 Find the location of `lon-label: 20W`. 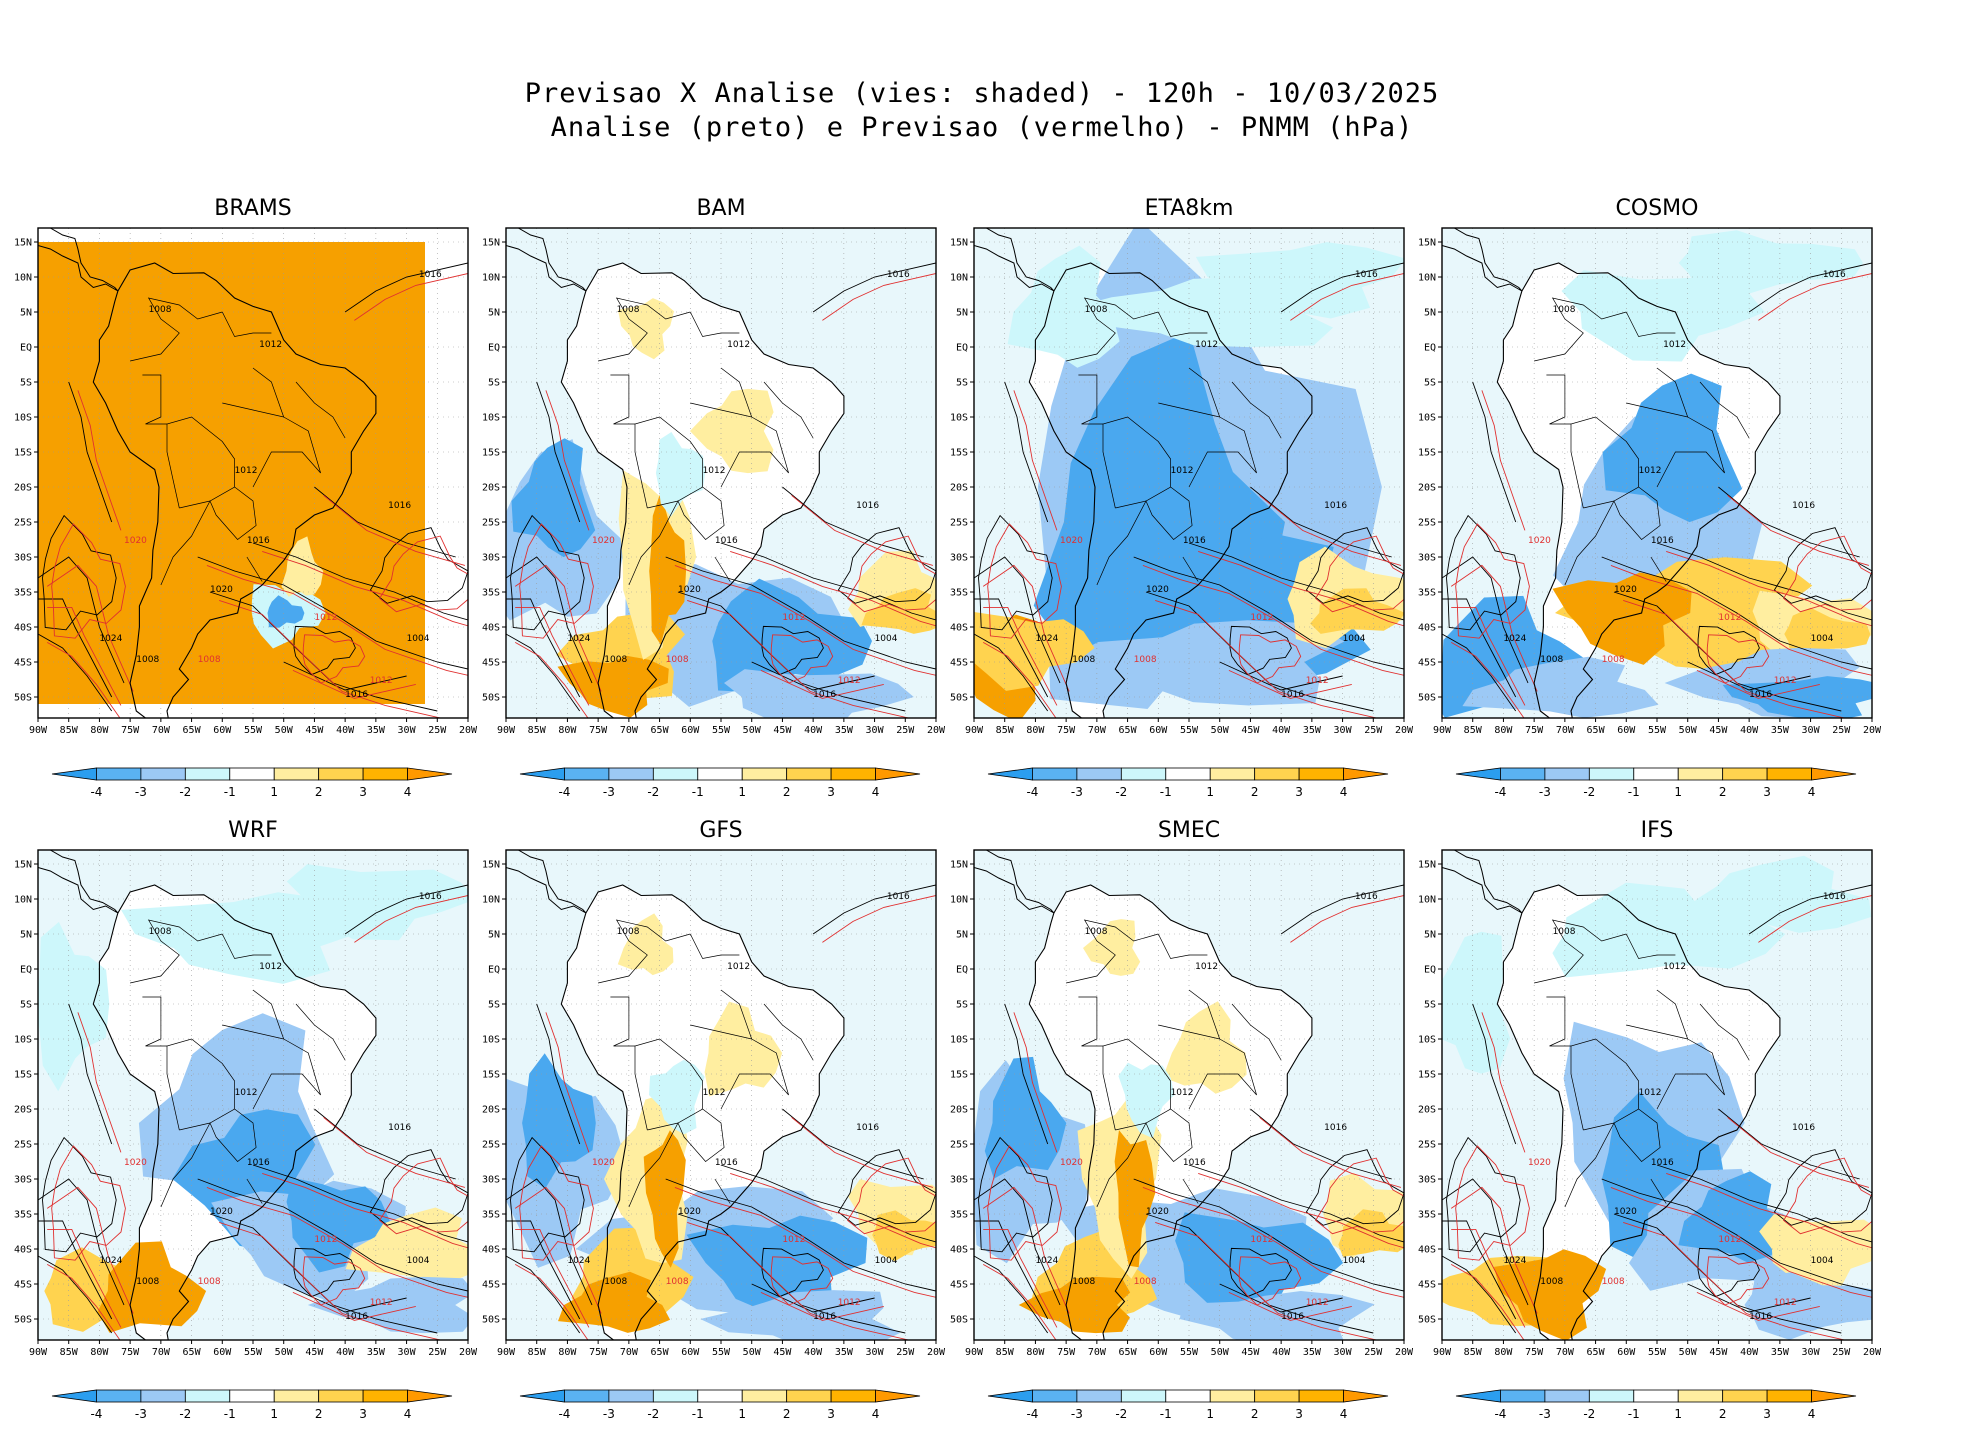

lon-label: 20W is located at coordinates (936, 730).